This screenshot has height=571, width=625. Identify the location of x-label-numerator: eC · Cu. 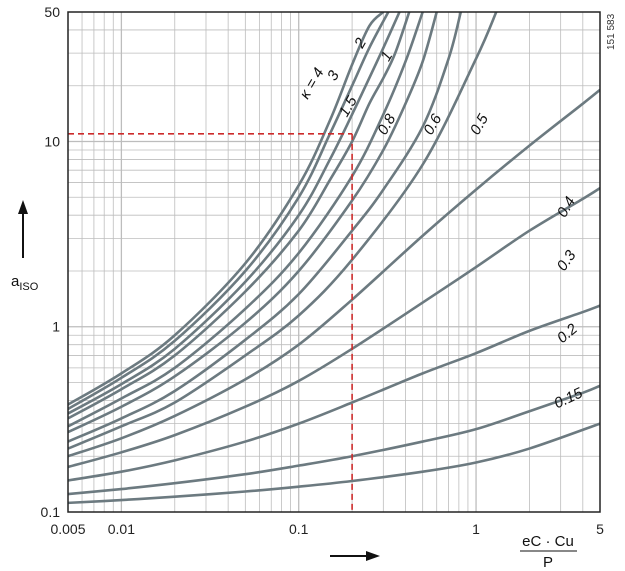
(548, 541).